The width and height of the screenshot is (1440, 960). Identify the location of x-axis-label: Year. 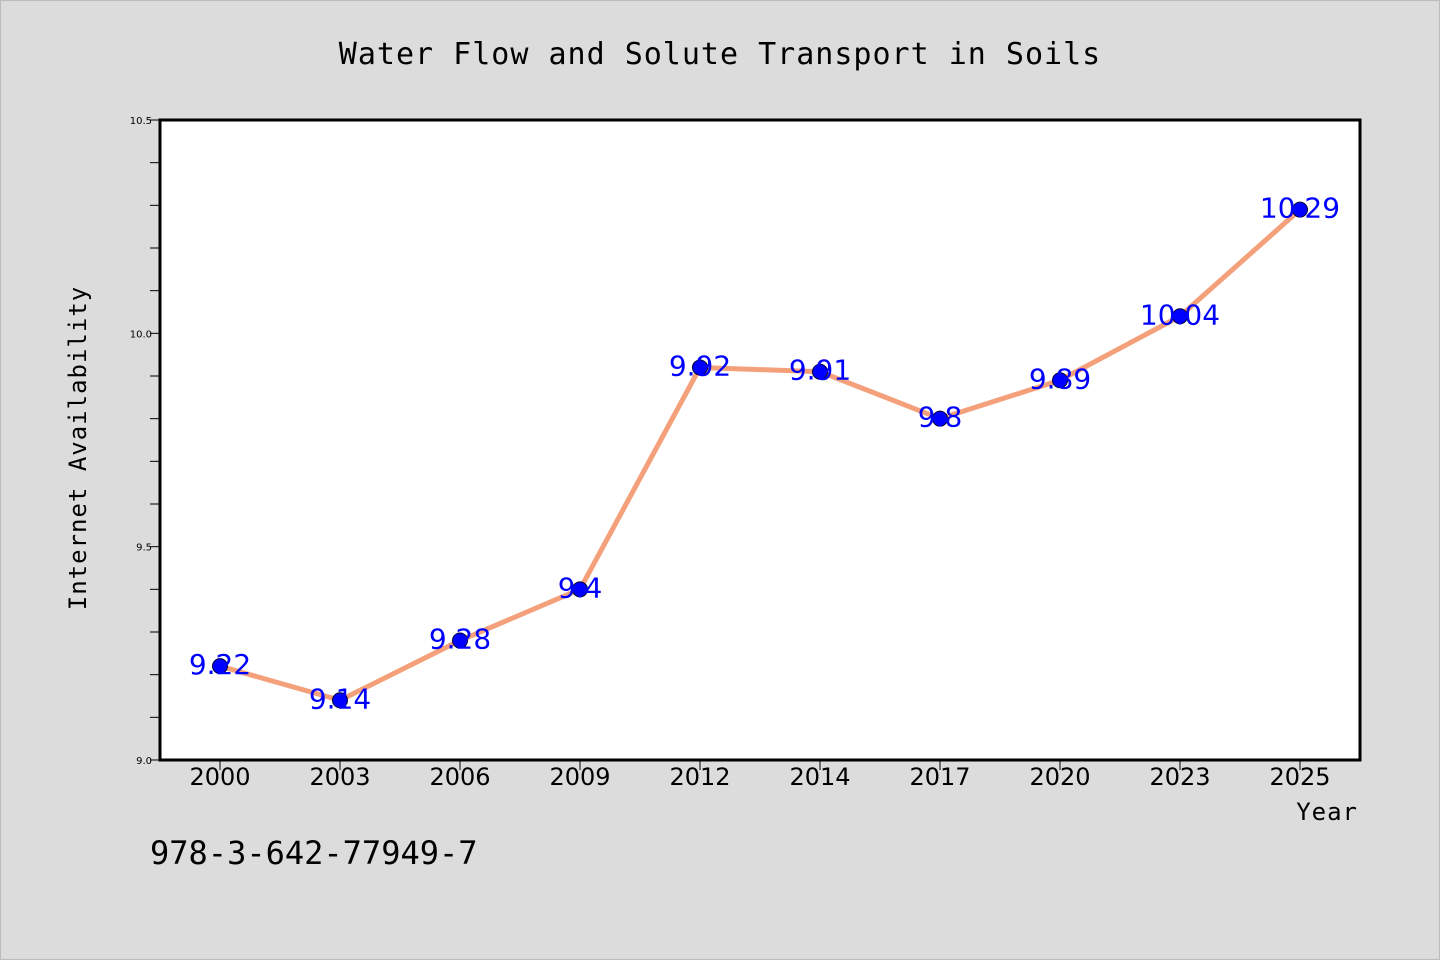
(1327, 812).